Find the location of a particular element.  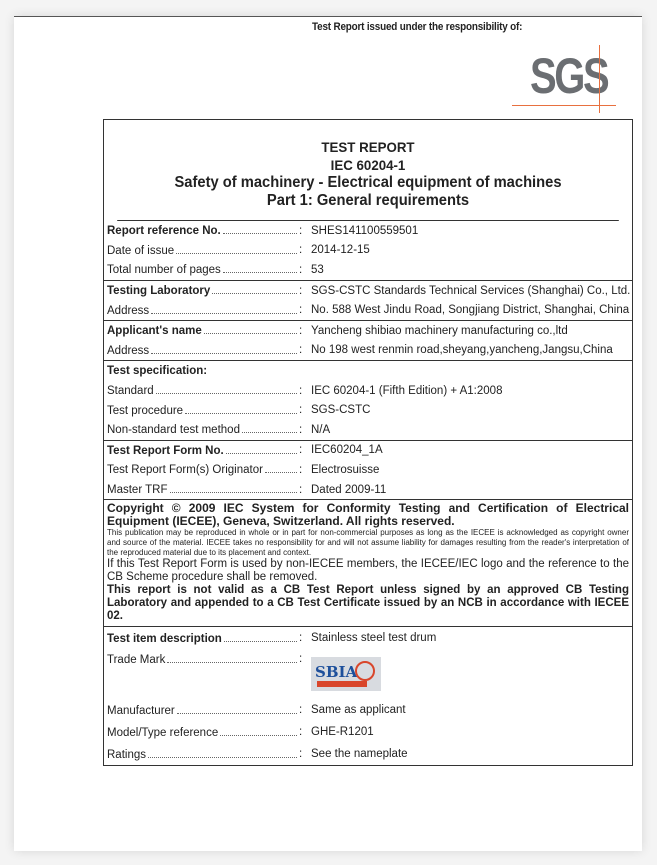

field-row: Report reference No.: SHES141100559501 is located at coordinates (368, 231).